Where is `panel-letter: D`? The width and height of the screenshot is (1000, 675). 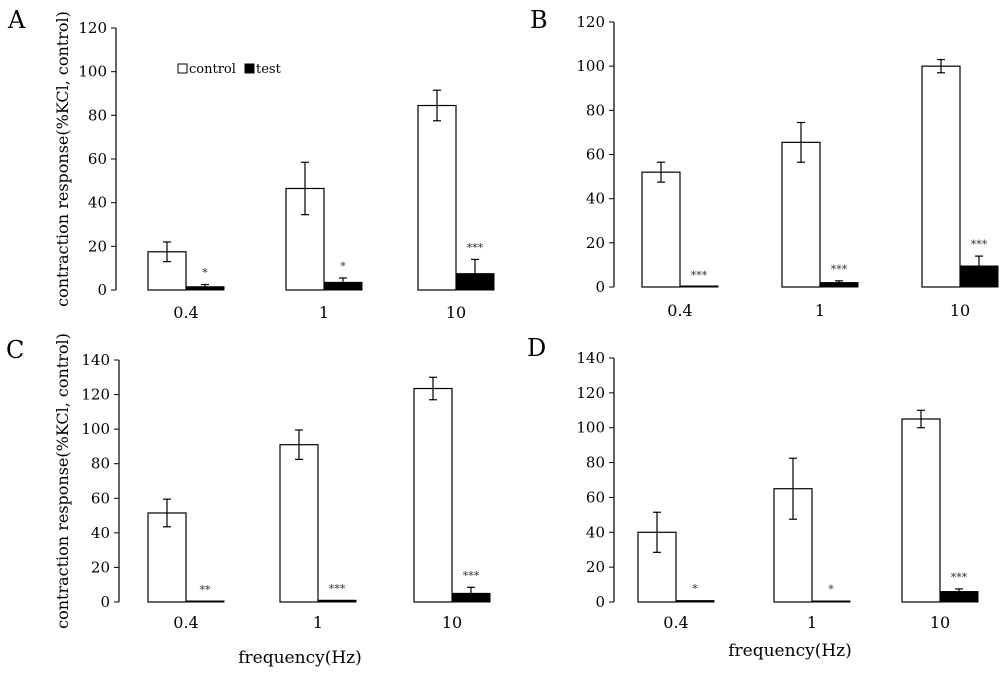 panel-letter: D is located at coordinates (536, 348).